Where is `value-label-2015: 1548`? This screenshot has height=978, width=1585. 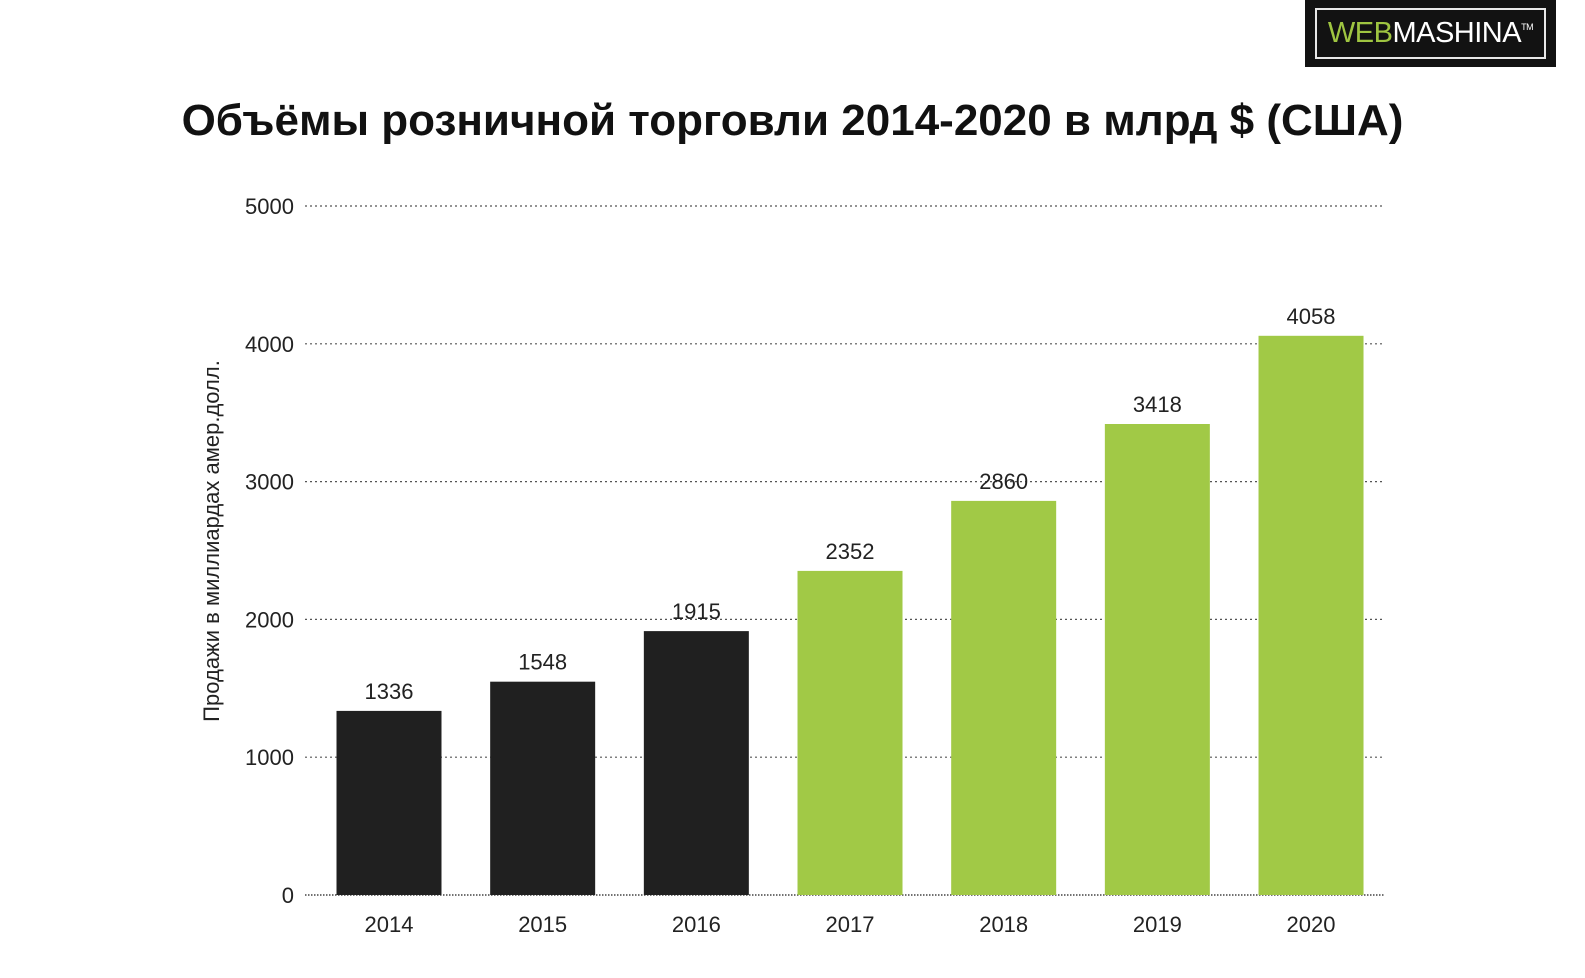
value-label-2015: 1548 is located at coordinates (542, 662).